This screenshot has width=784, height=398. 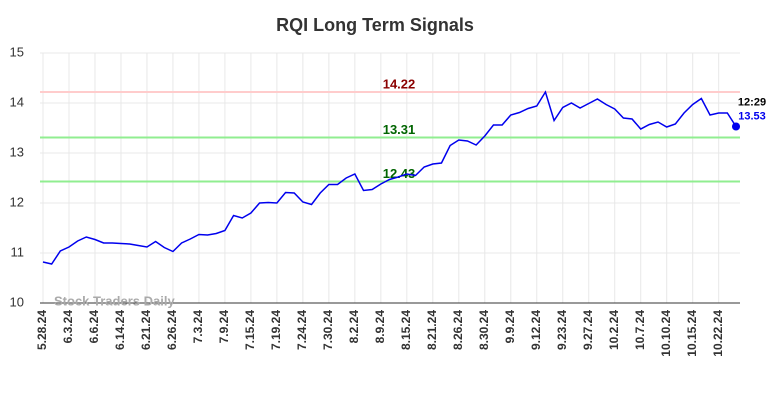 I want to click on x-tick-label: 9.27.24, so click(x=588, y=330).